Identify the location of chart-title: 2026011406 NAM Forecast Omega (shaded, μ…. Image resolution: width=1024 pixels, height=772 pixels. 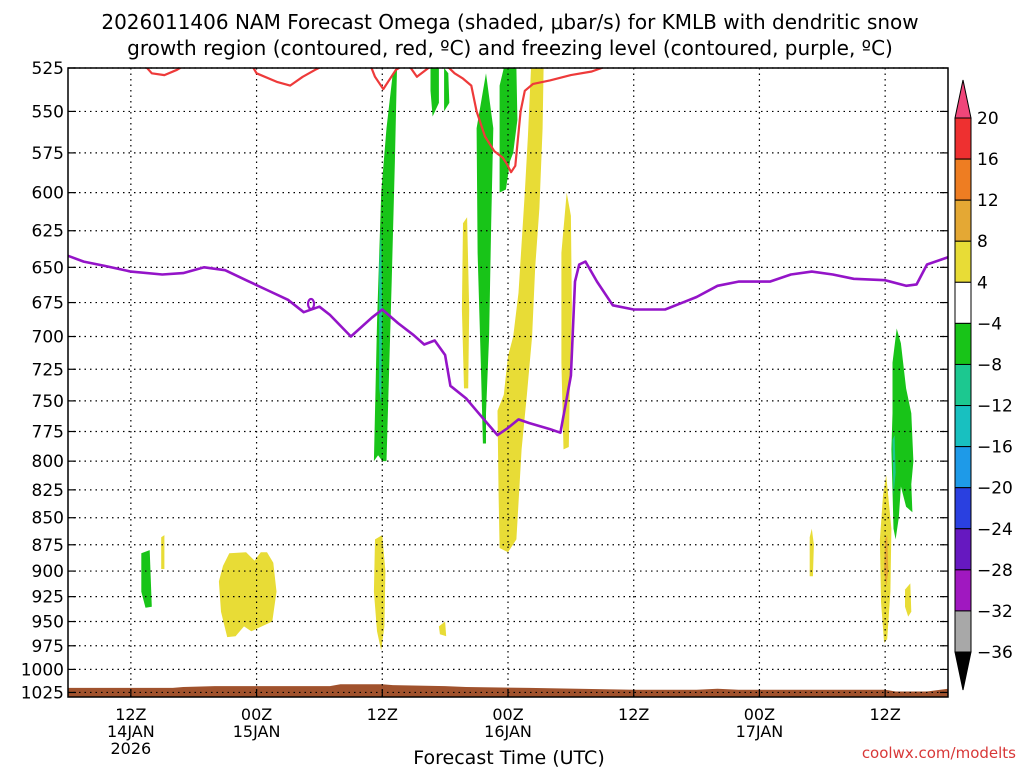
(509, 35).